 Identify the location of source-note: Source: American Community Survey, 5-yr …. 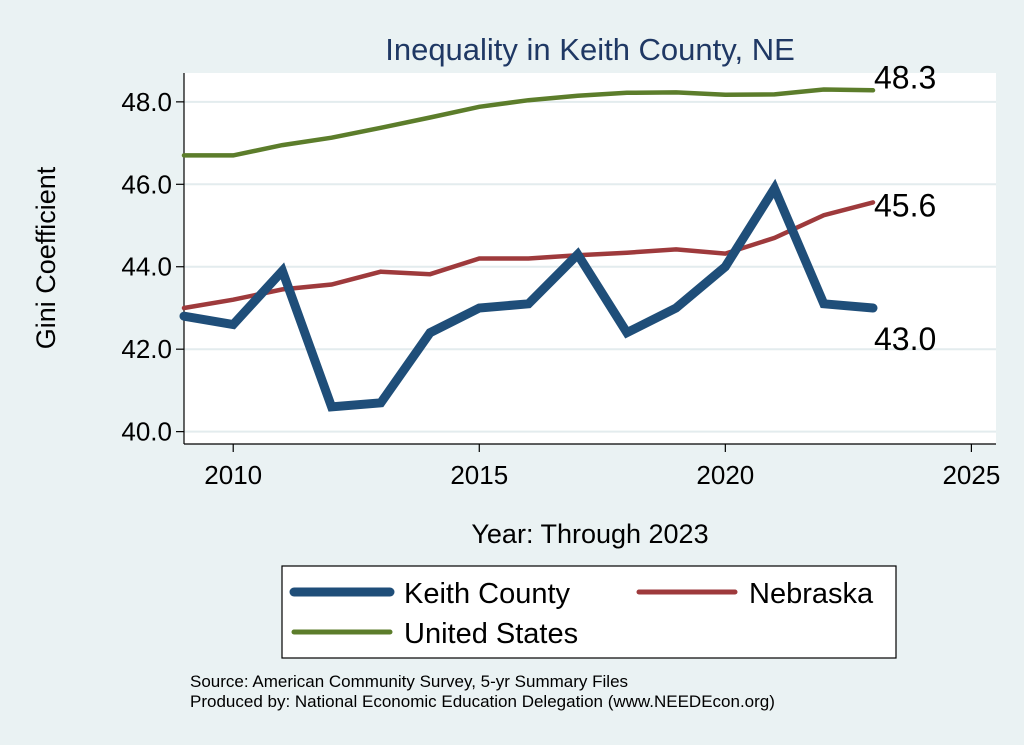
(409, 681).